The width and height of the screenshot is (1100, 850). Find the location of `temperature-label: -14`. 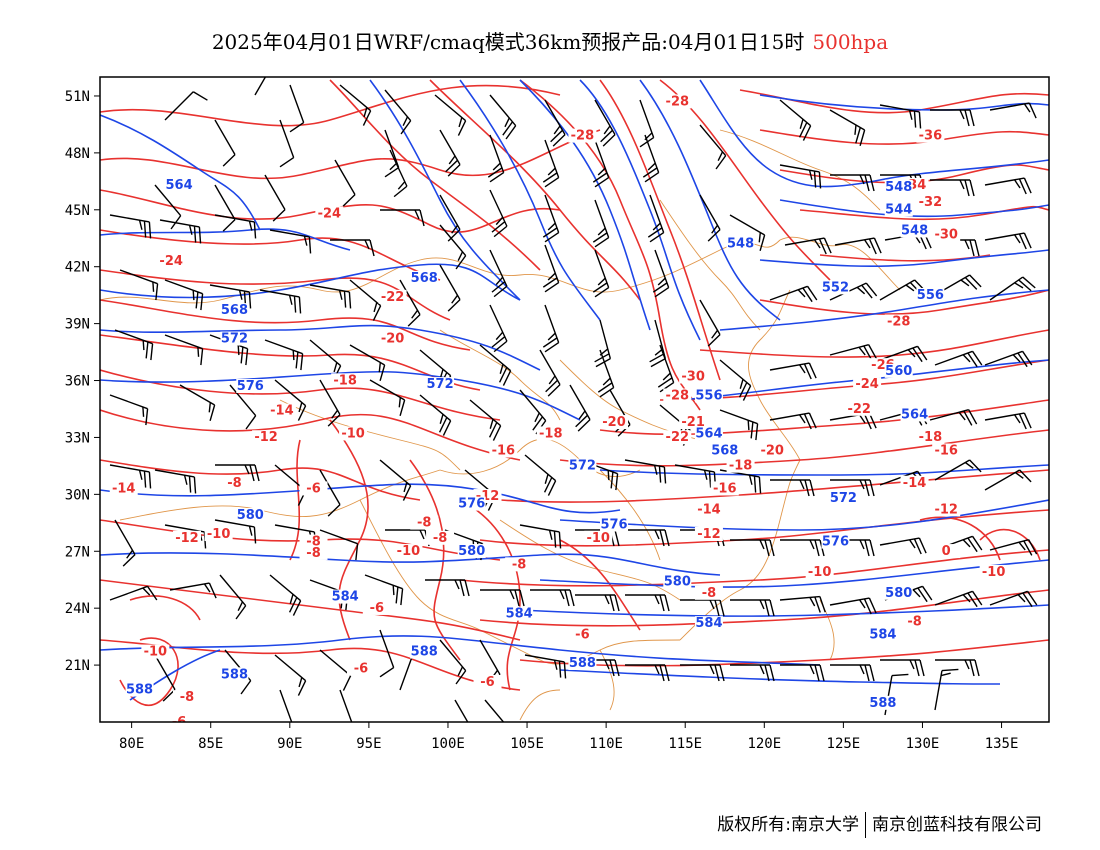

temperature-label: -14 is located at coordinates (282, 411).